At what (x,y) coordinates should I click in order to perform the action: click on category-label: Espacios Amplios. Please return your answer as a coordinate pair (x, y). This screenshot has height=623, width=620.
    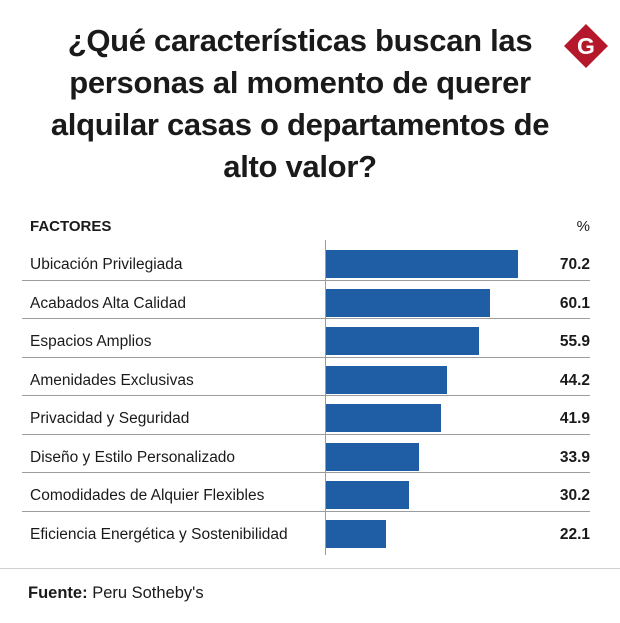
    Looking at the image, I should click on (91, 341).